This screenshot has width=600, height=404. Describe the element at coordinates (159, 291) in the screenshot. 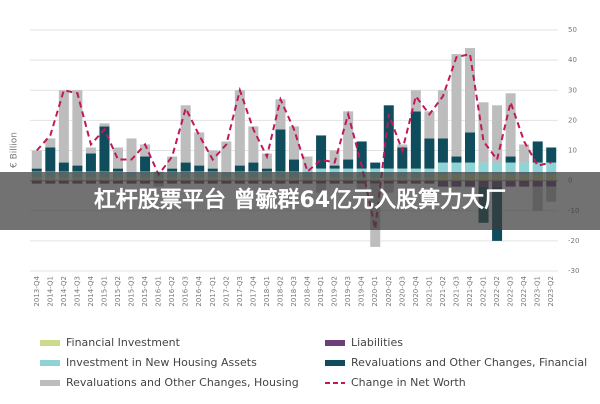

I see `x-tick-label: 2016-Q1` at that location.